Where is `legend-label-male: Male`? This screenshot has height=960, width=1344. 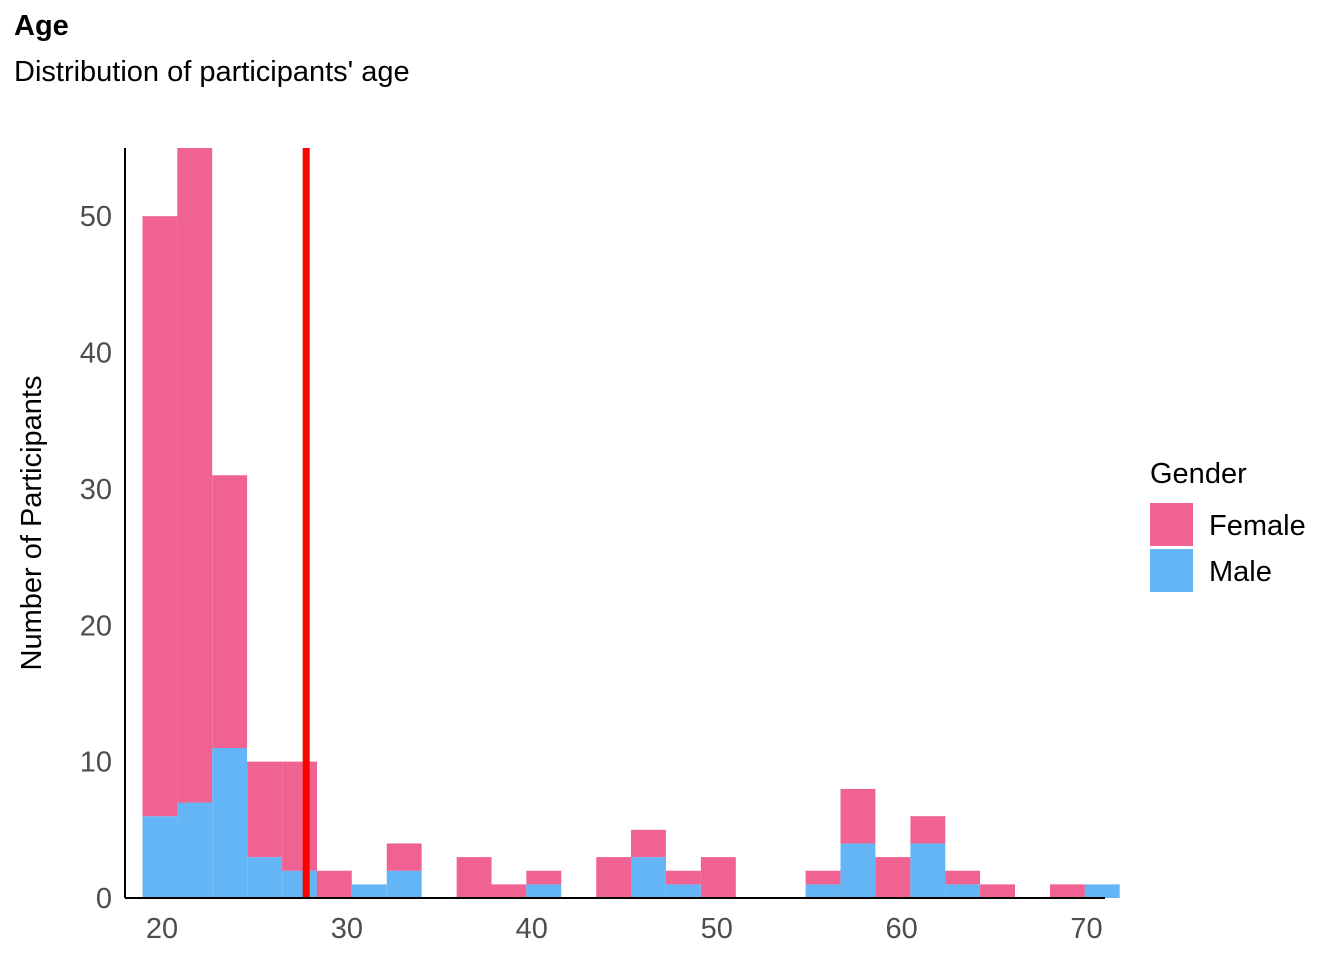
legend-label-male: Male is located at coordinates (1240, 572).